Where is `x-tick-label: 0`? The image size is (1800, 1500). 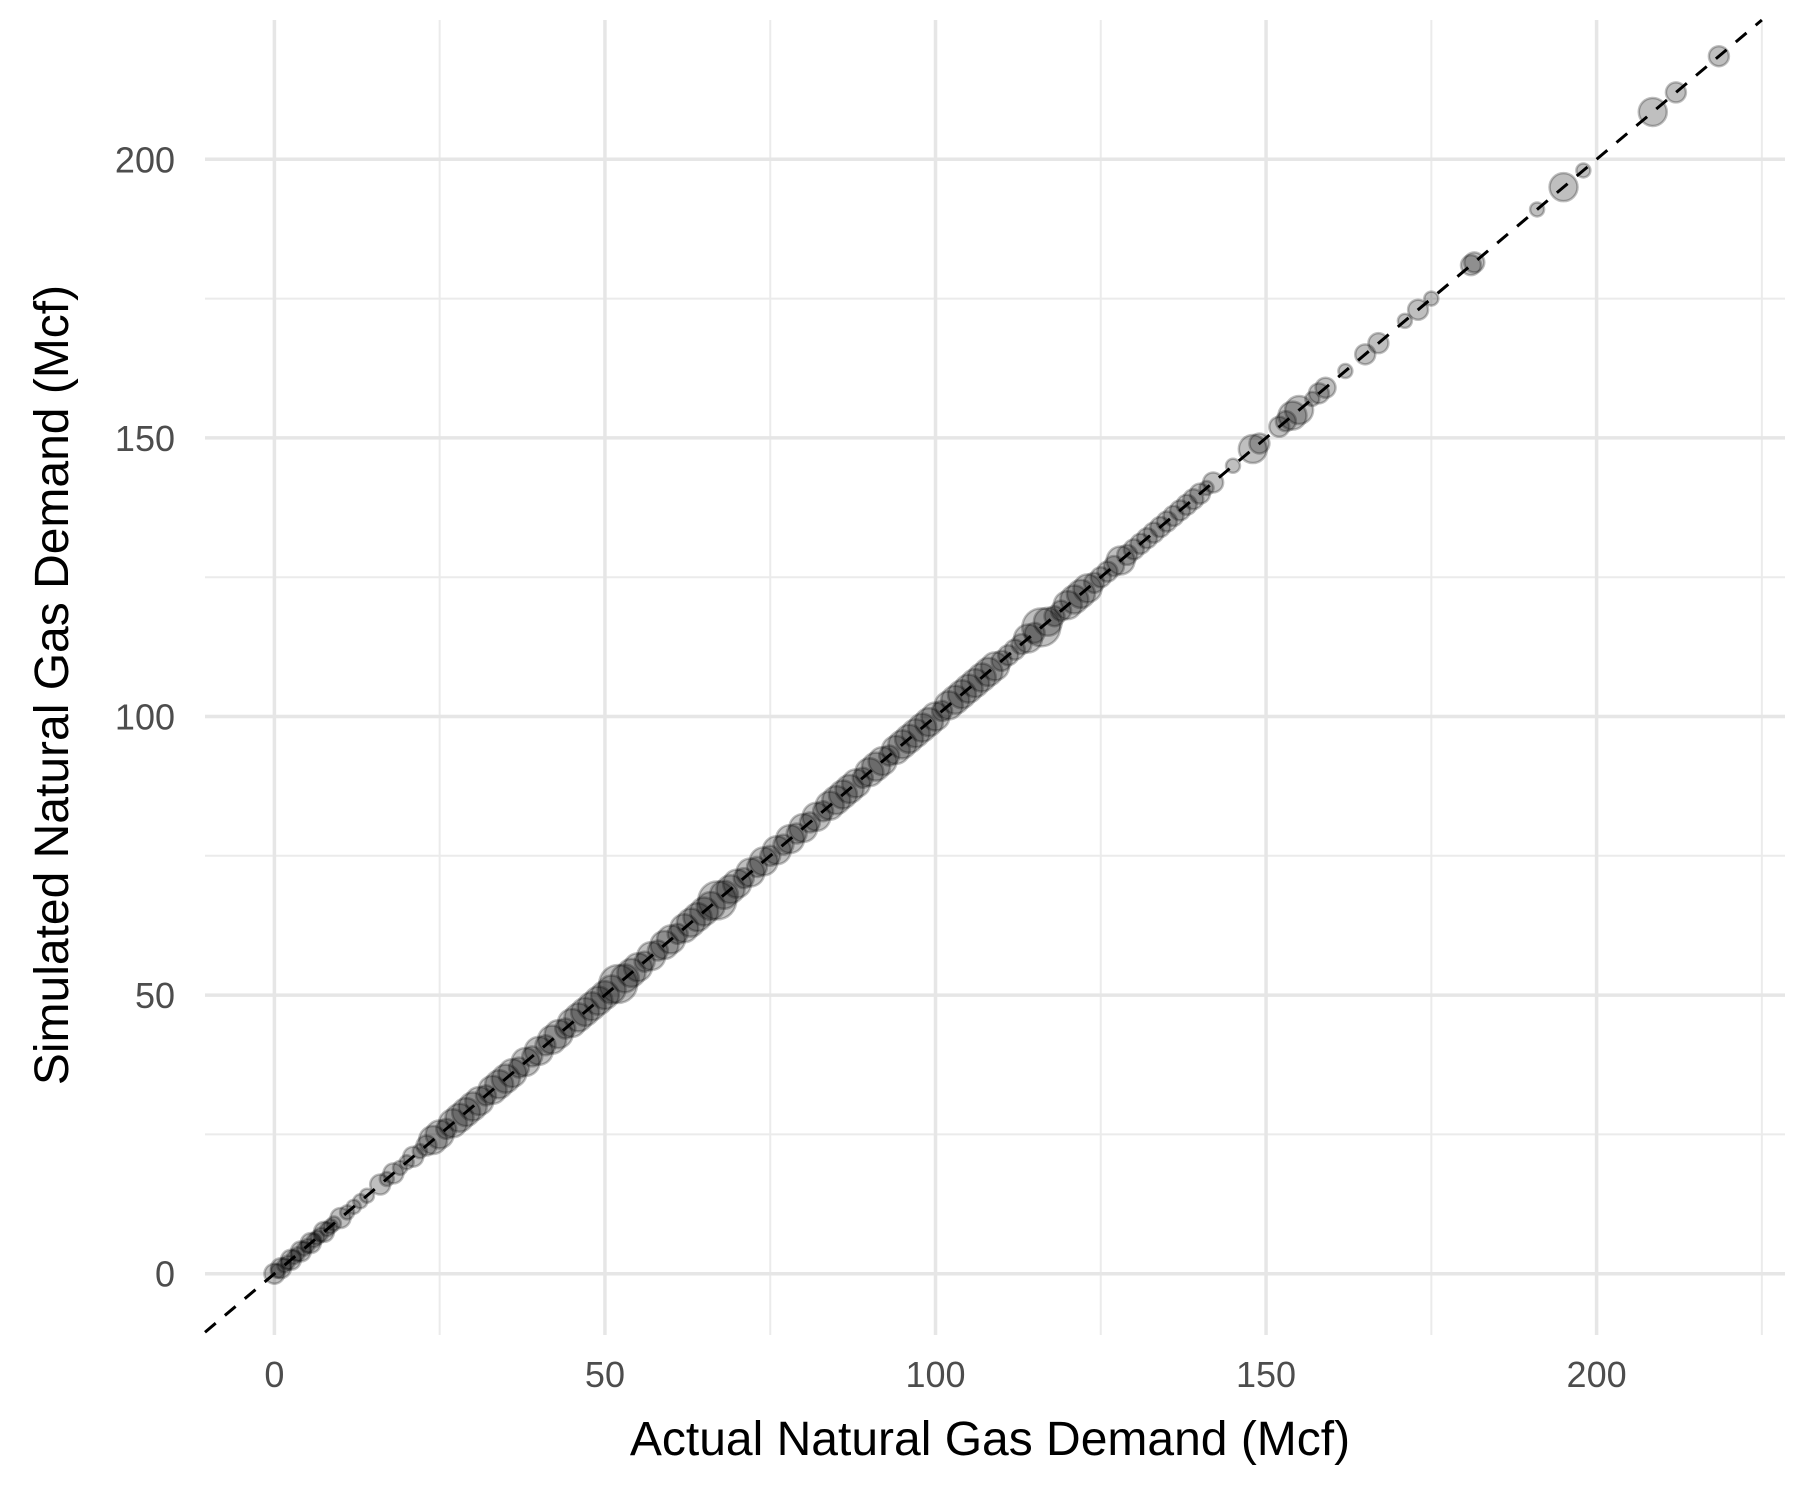
x-tick-label: 0 is located at coordinates (274, 1374).